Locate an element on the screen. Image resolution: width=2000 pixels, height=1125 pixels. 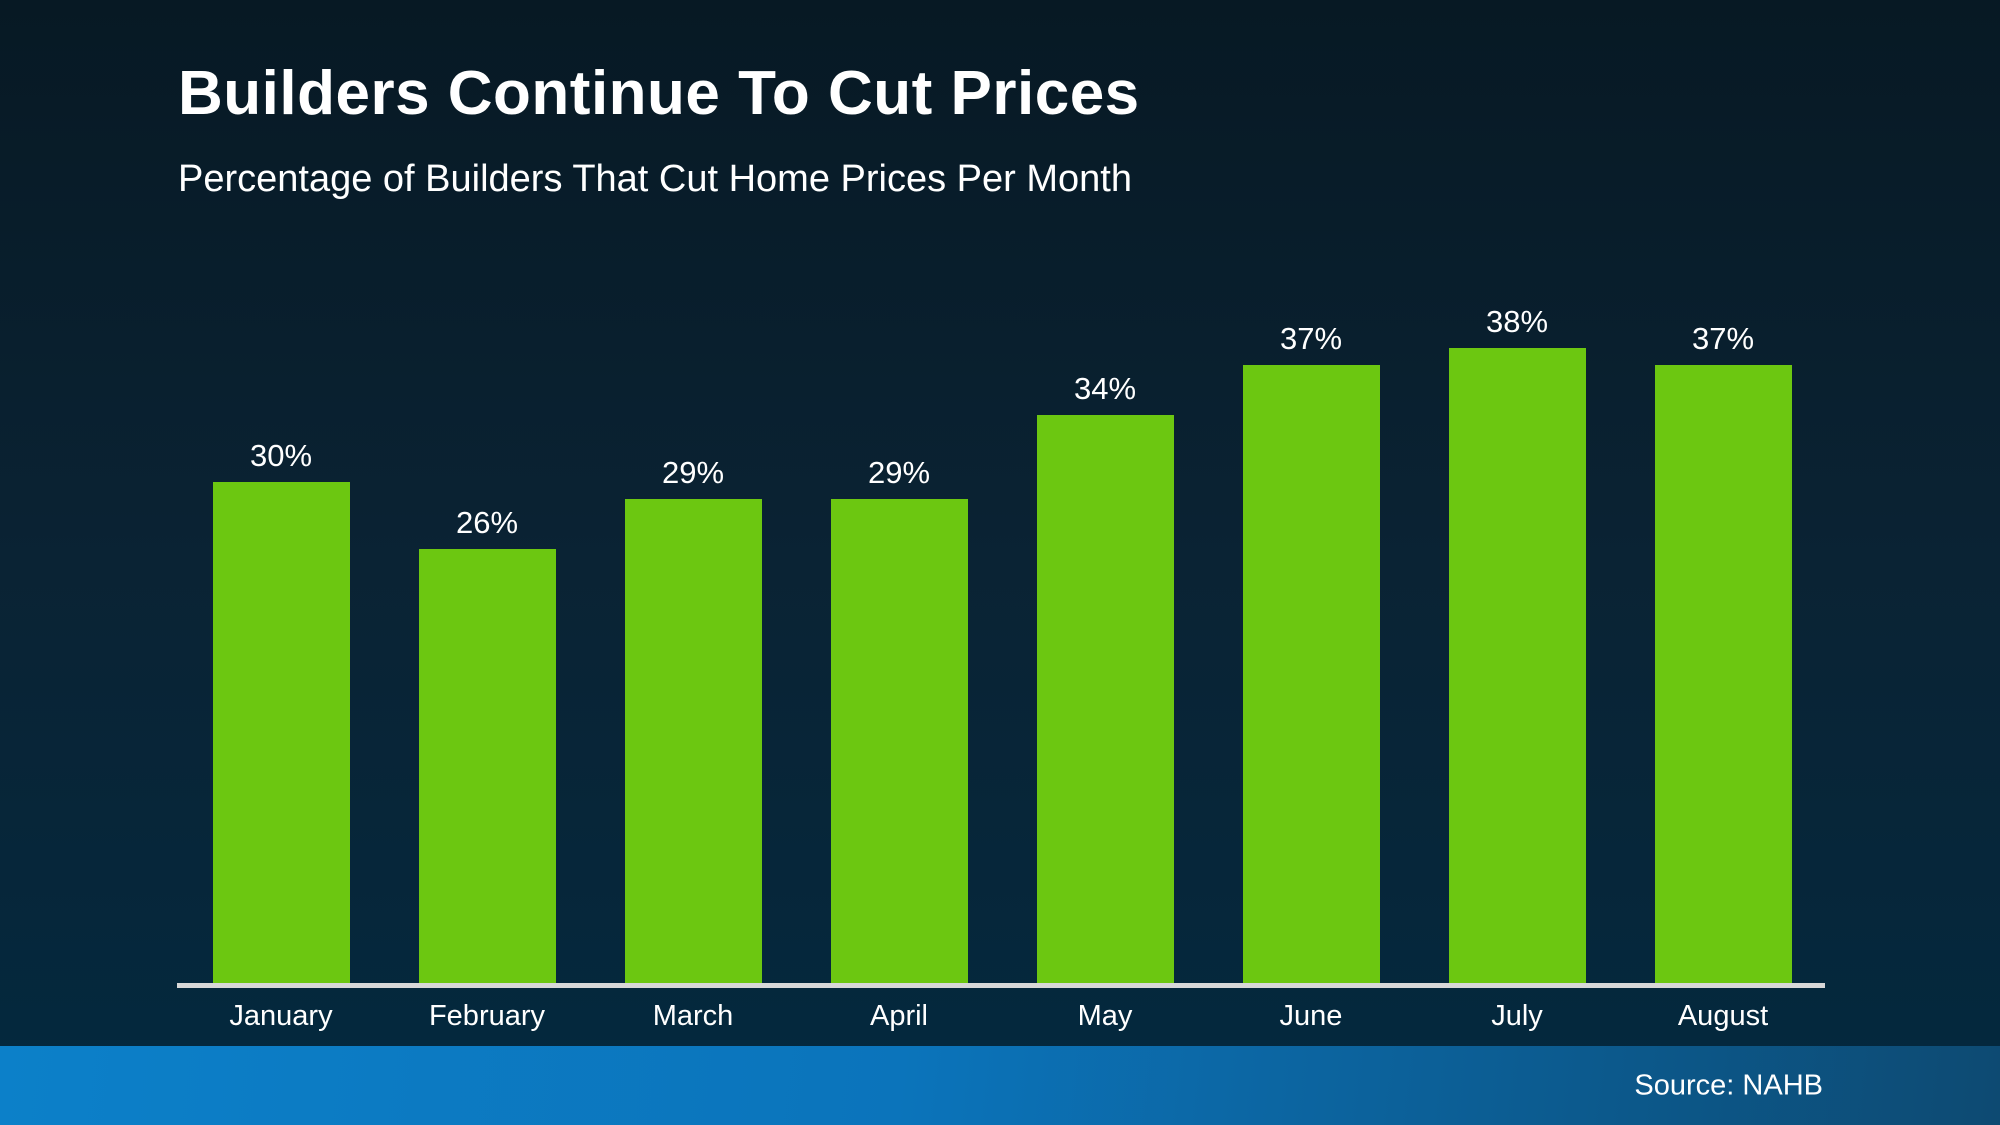
bar-july is located at coordinates (1517, 665).